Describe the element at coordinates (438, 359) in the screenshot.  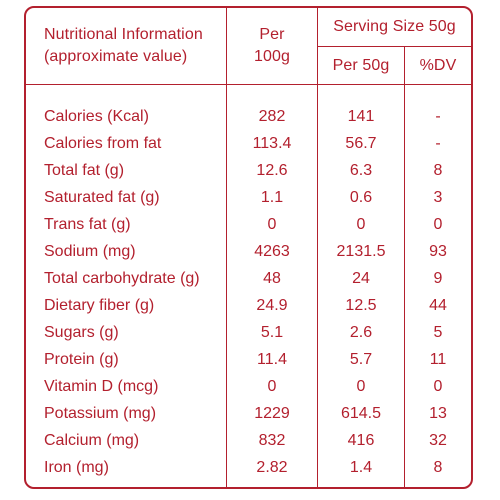
I see `value-dv: 11` at that location.